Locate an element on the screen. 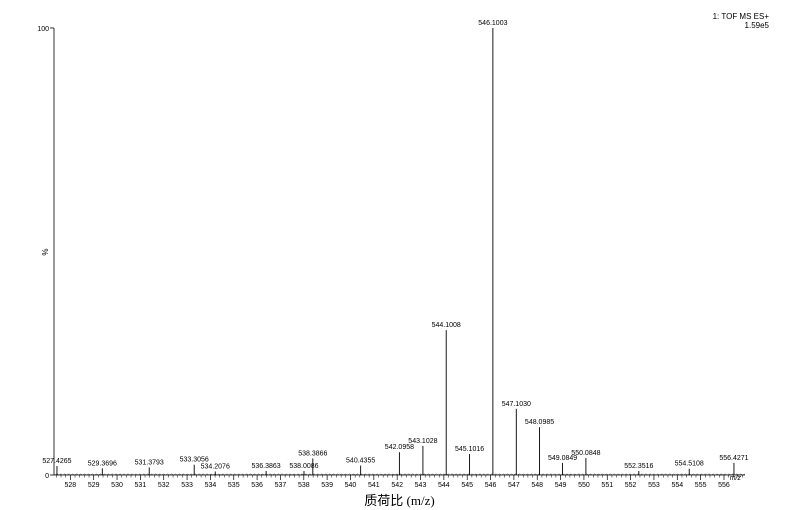  peak-label: 554.5108 is located at coordinates (689, 464).